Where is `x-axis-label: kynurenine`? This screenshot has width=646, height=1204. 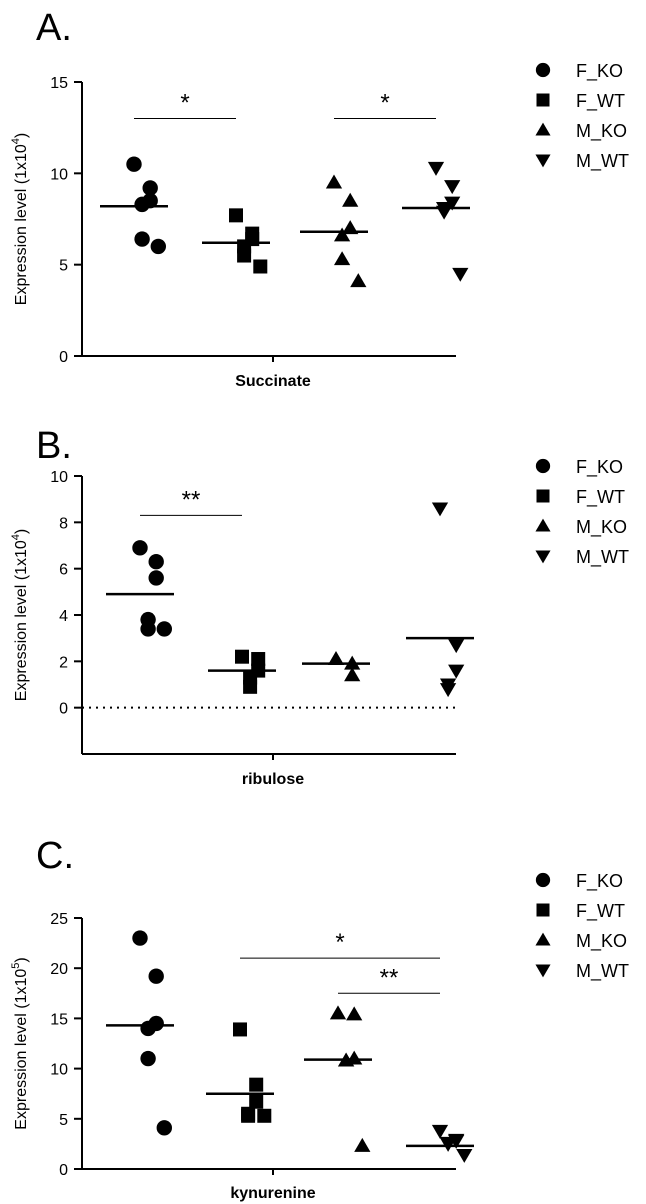
x-axis-label: kynurenine is located at coordinates (272, 1193).